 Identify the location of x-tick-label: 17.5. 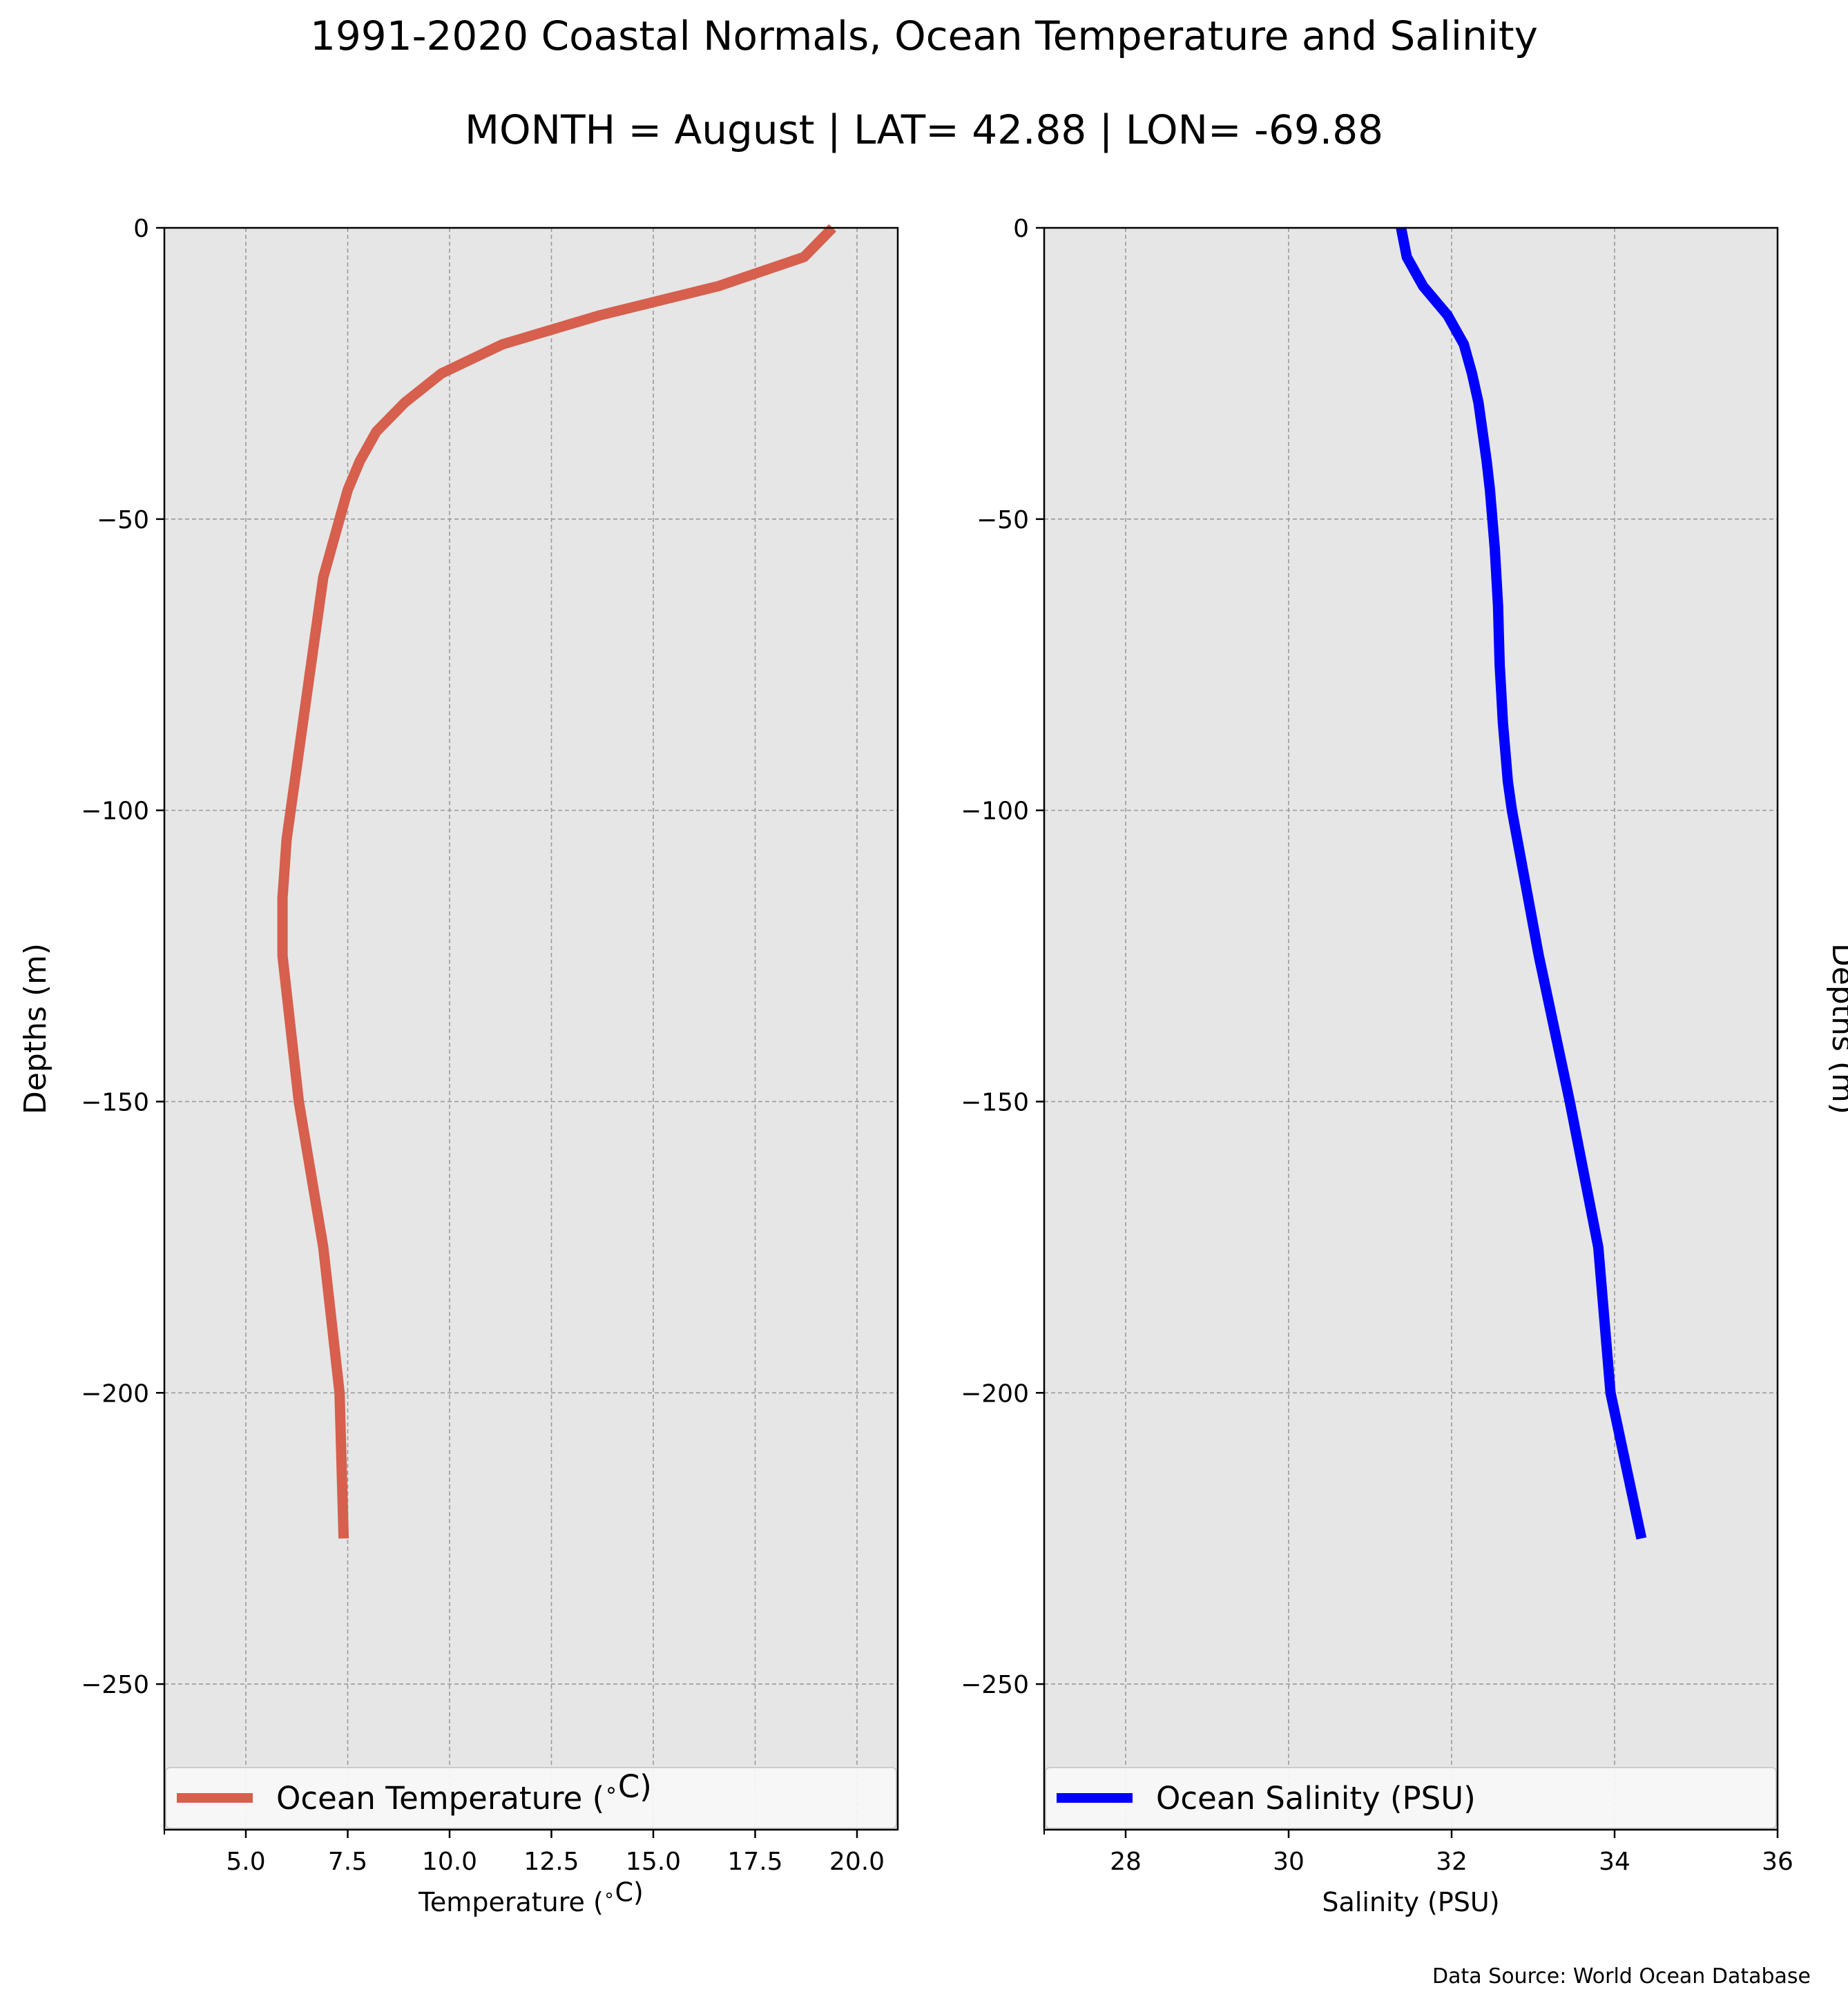
(754, 1862).